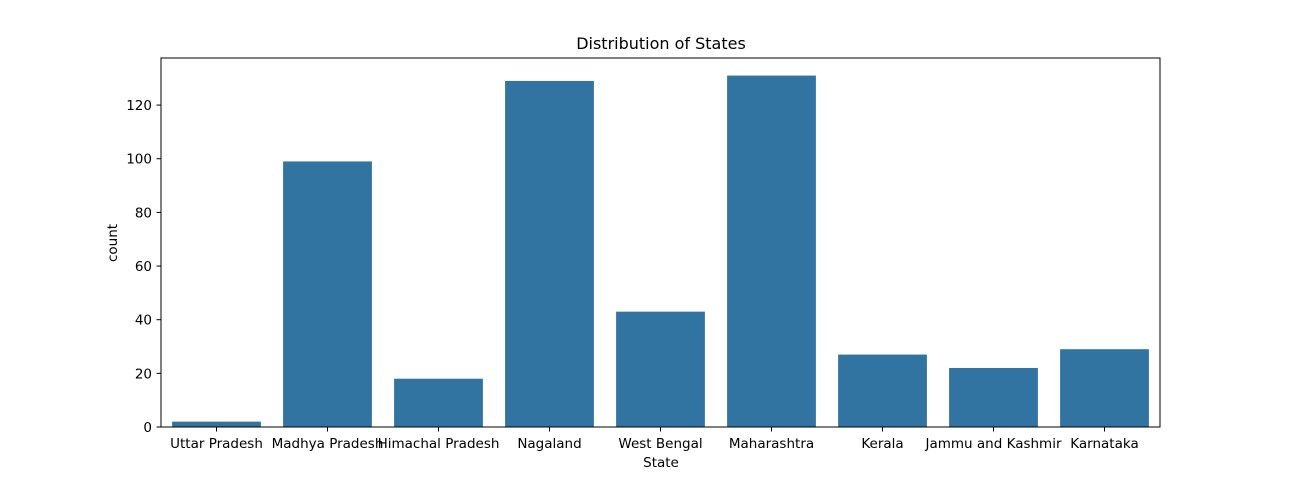 Image resolution: width=1289 pixels, height=480 pixels. What do you see at coordinates (660, 369) in the screenshot?
I see `bar-west-bengal` at bounding box center [660, 369].